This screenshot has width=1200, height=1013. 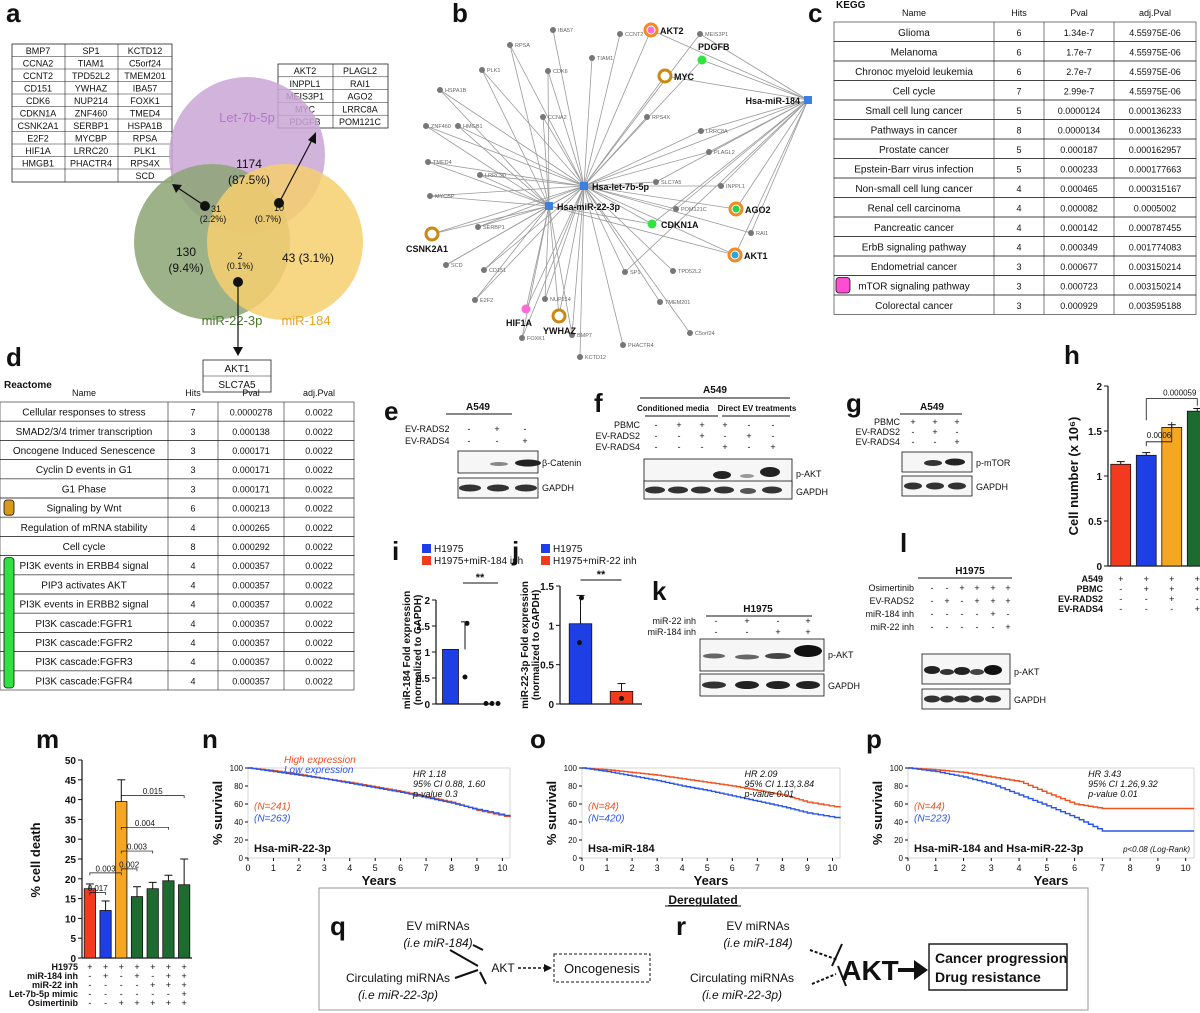 What do you see at coordinates (238, 840) in the screenshot?
I see `y-tick-label: 20` at bounding box center [238, 840].